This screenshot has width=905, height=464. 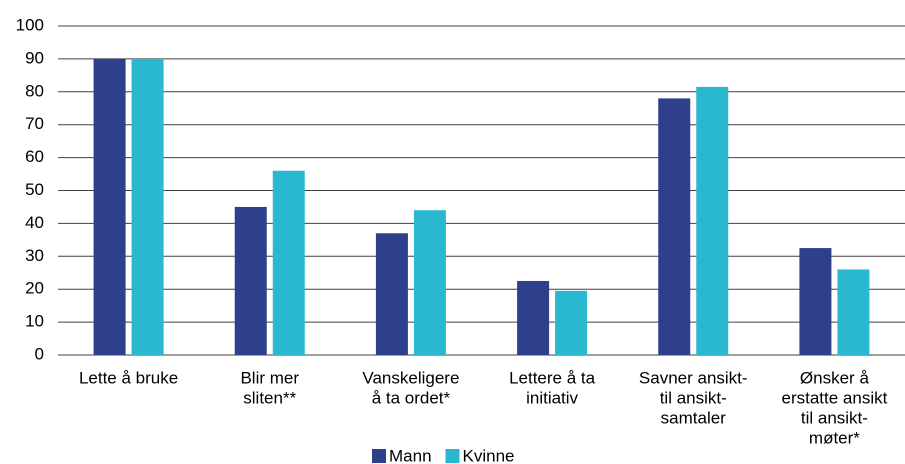 I want to click on y-tick-label: 50, so click(x=34, y=189).